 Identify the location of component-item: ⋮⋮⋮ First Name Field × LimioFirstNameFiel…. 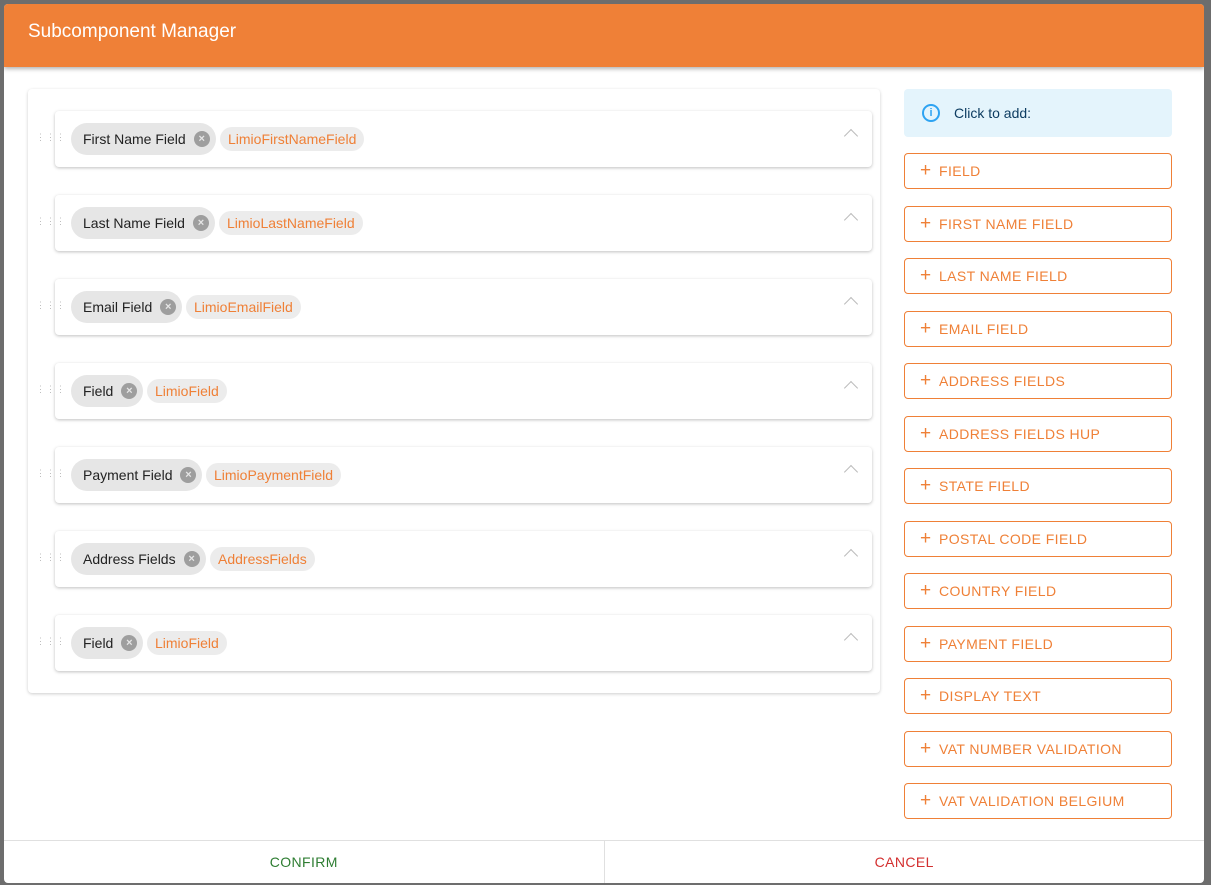
(454, 139).